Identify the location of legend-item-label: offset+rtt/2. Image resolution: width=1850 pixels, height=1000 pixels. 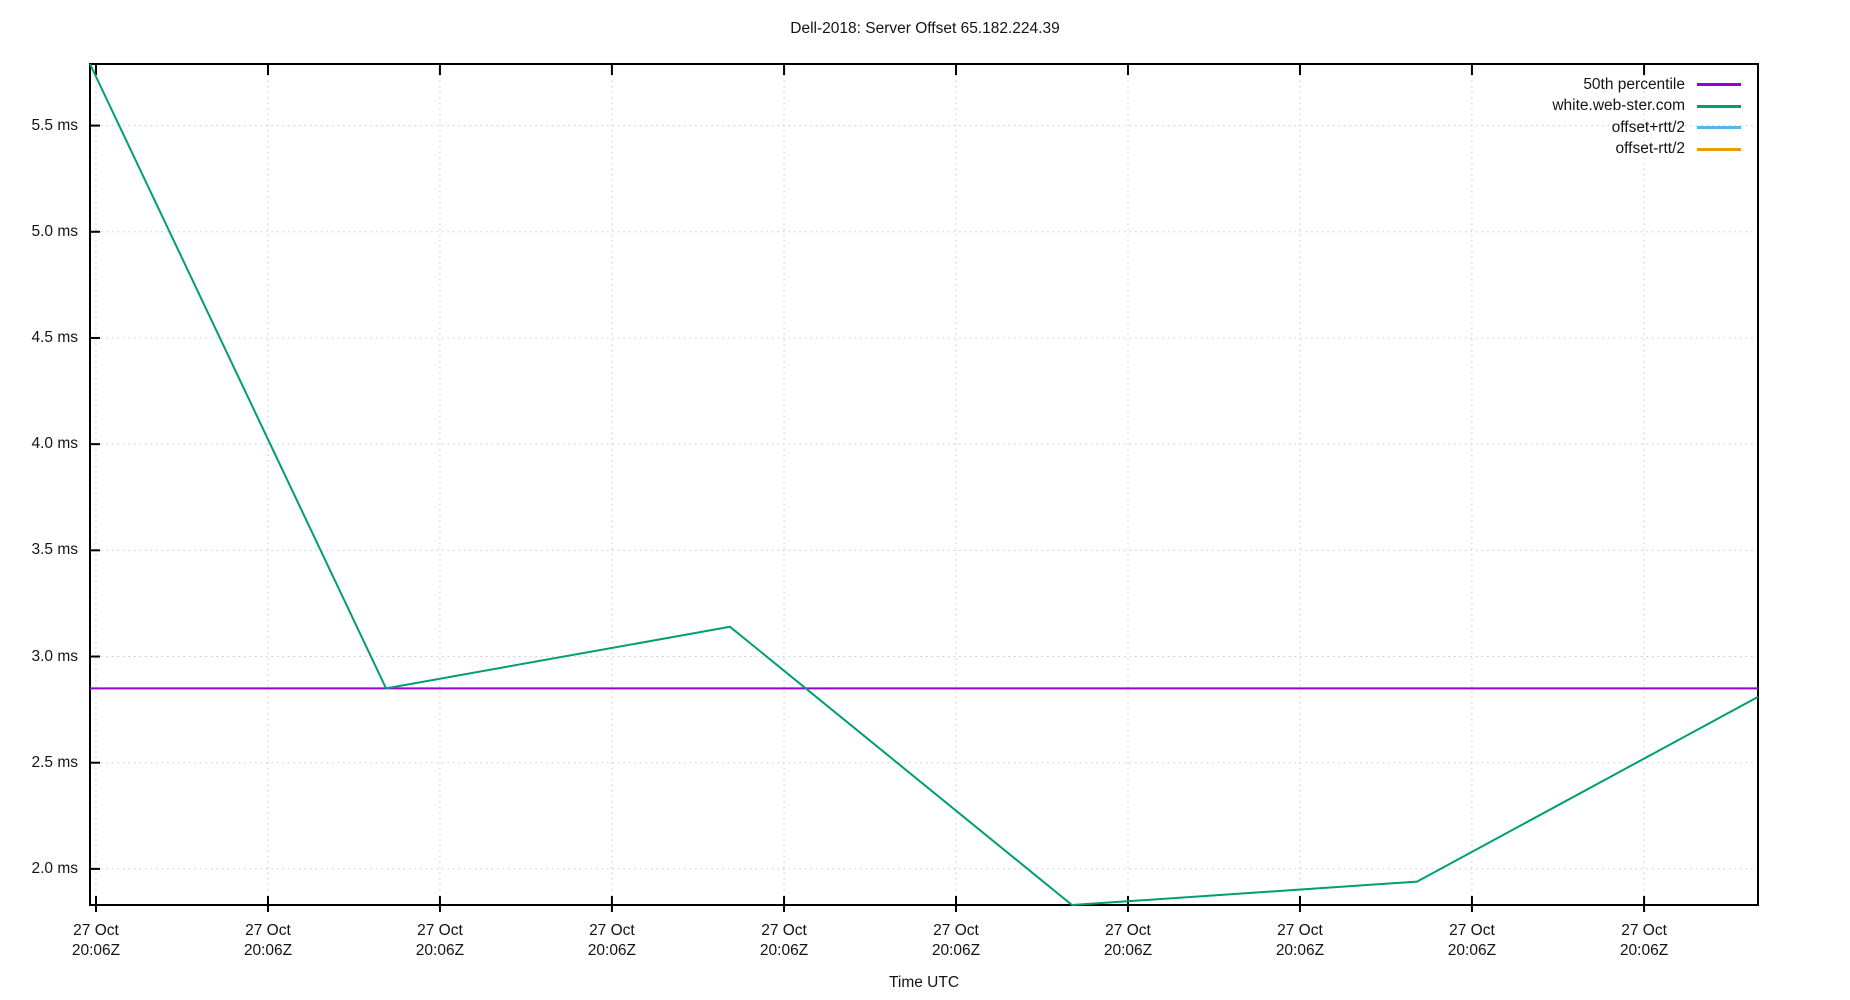
(1648, 127).